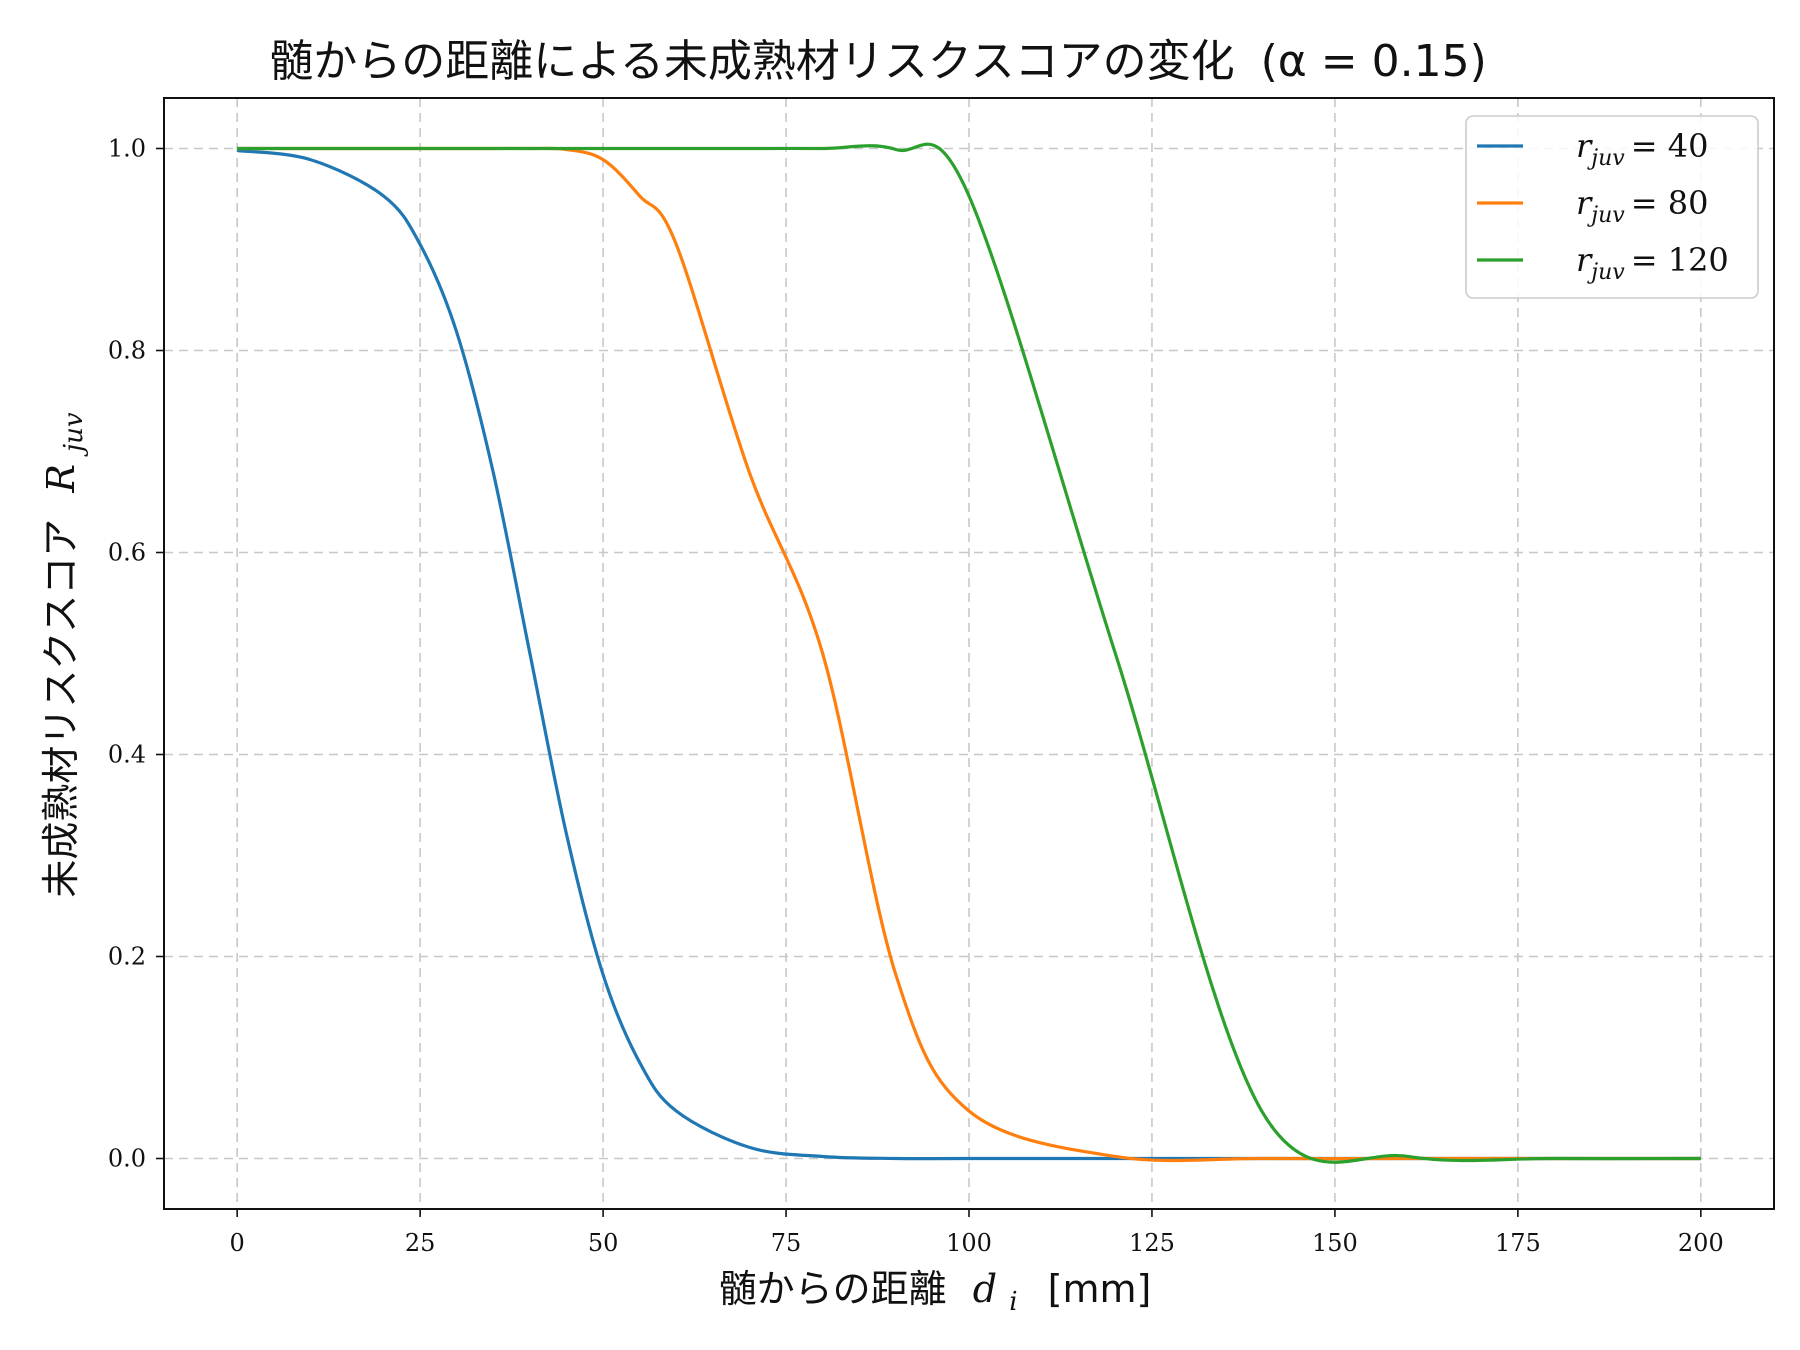 This screenshot has height=1350, width=1800. I want to click on x-axis-label: 髄からの距離 d i [mm], so click(935, 1293).